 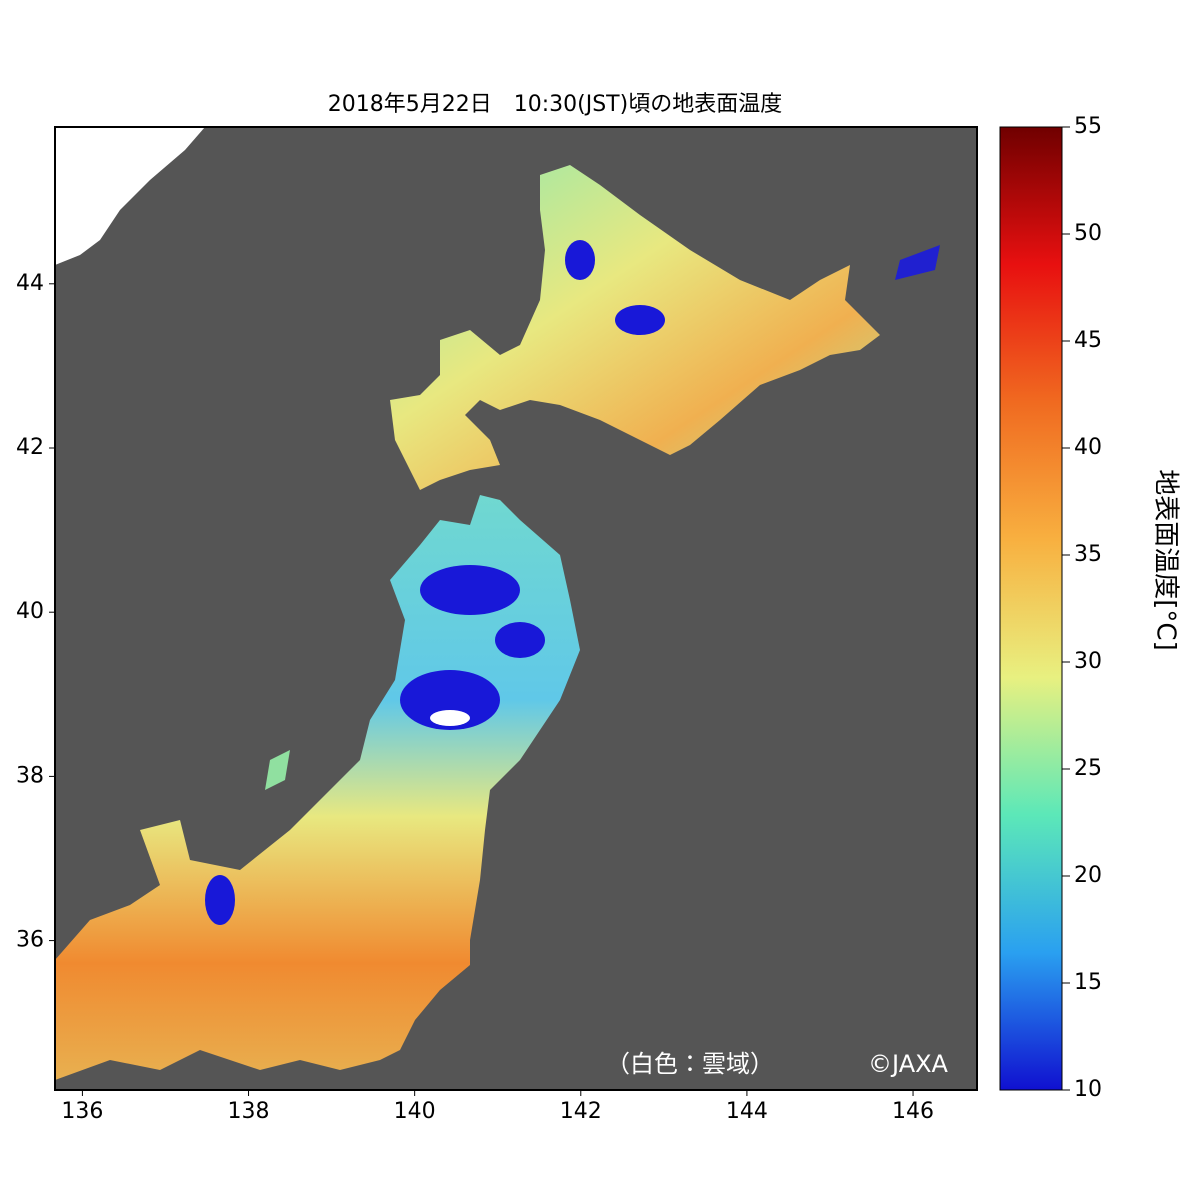 I want to click on colorbar-tick-label: 40, so click(x=1088, y=447).